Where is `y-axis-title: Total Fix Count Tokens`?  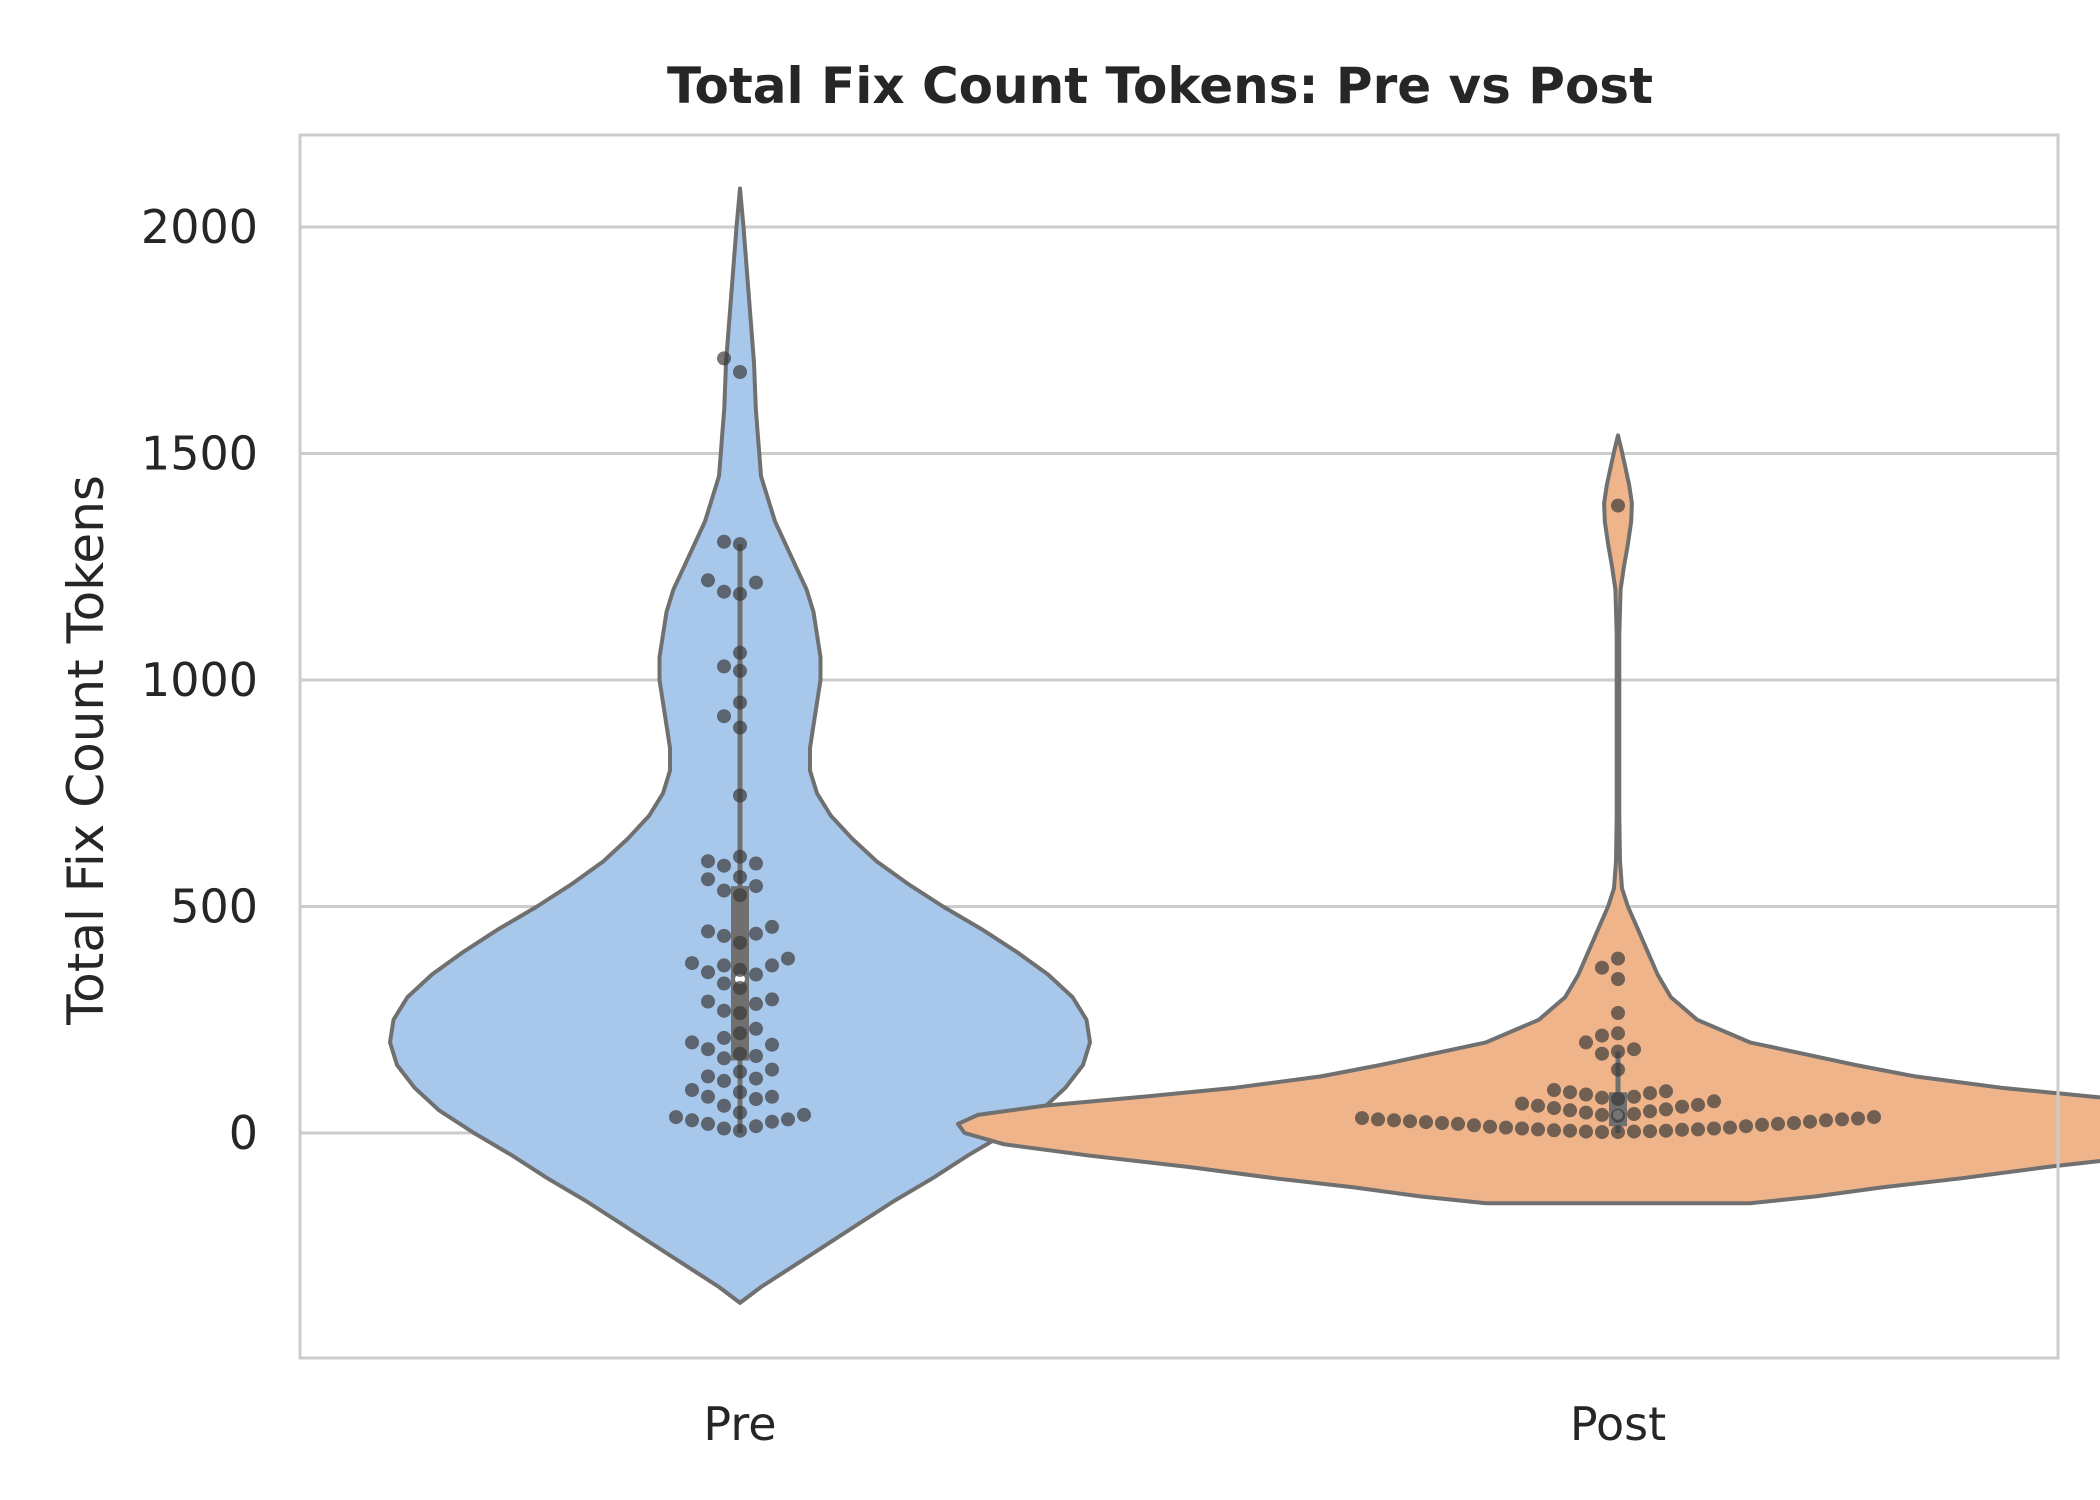
y-axis-title: Total Fix Count Tokens is located at coordinates (86, 750).